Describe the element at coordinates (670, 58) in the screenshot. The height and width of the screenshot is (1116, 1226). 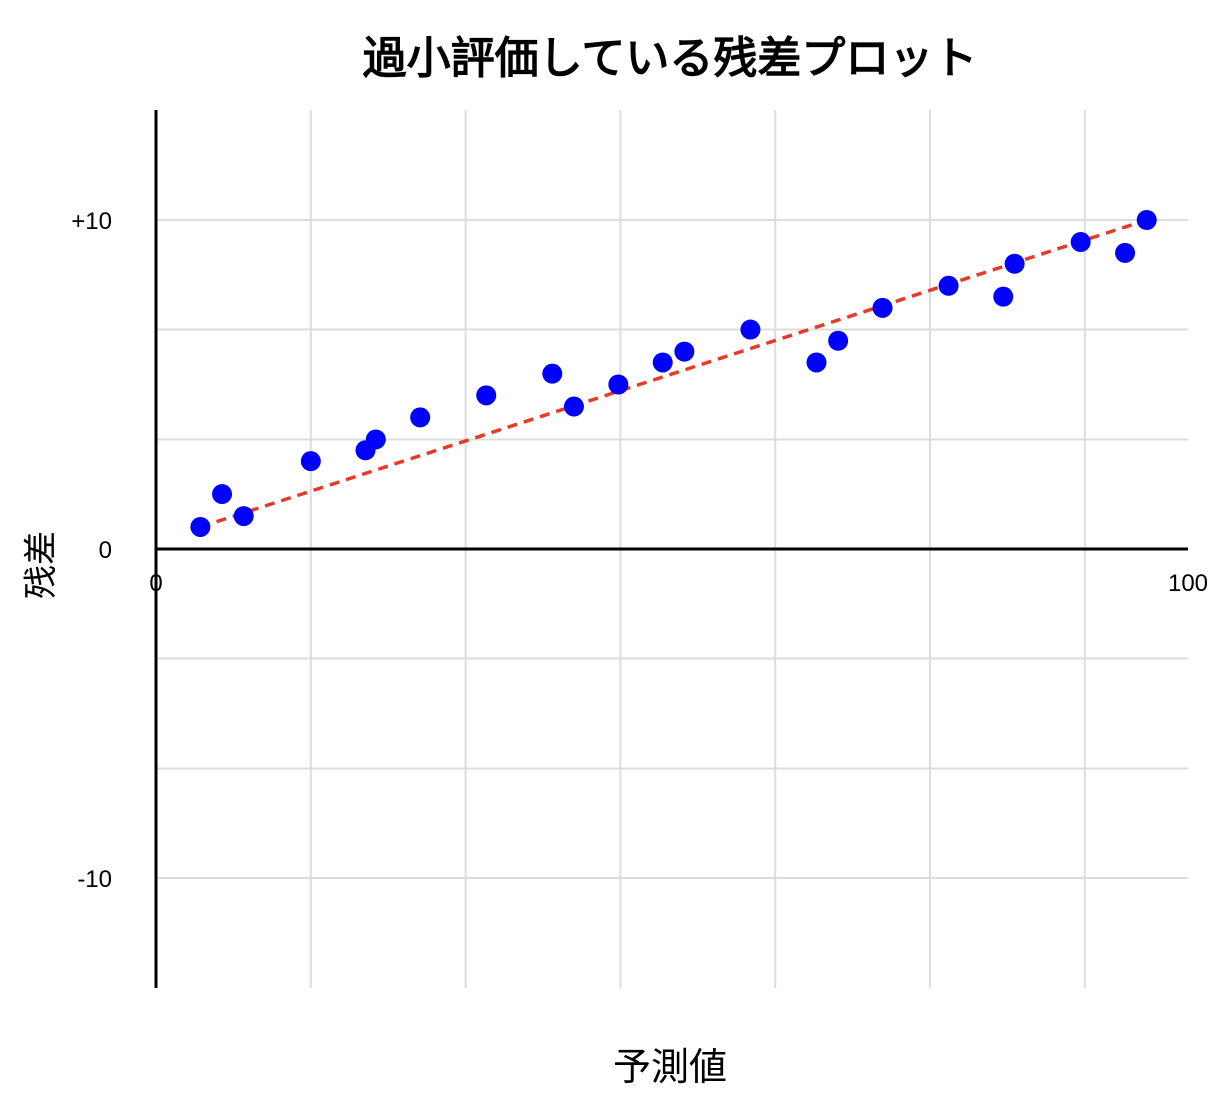
I see `chart-title: 過小評価している残差プロット` at that location.